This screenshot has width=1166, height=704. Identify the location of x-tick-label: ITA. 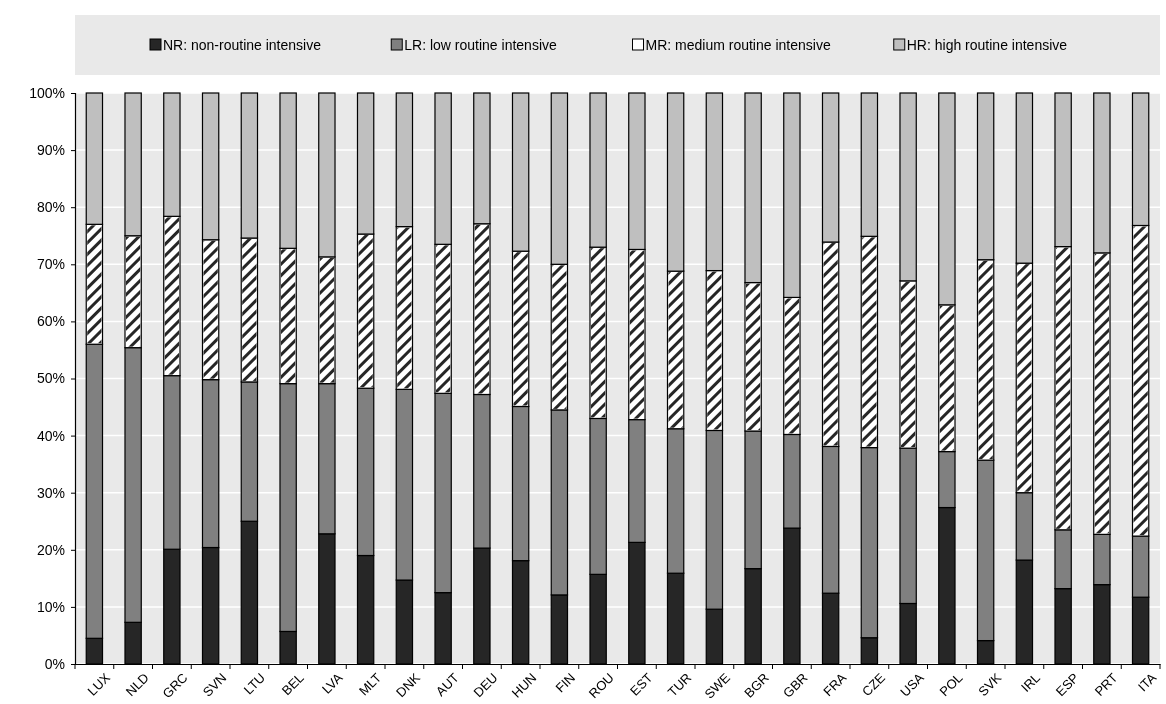
(1147, 682).